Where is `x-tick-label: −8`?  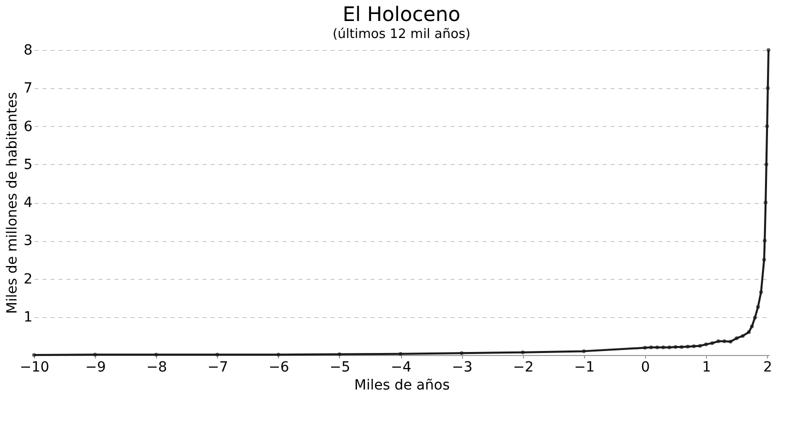 x-tick-label: −8 is located at coordinates (157, 368).